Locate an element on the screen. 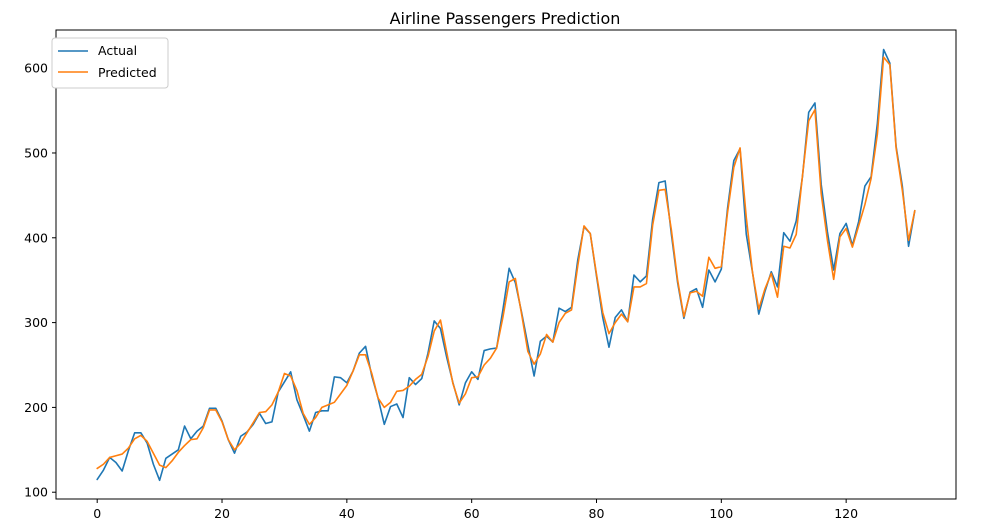 The width and height of the screenshot is (986, 528). x-axis: 0 20 40 60 80 100 120 is located at coordinates (475, 510).